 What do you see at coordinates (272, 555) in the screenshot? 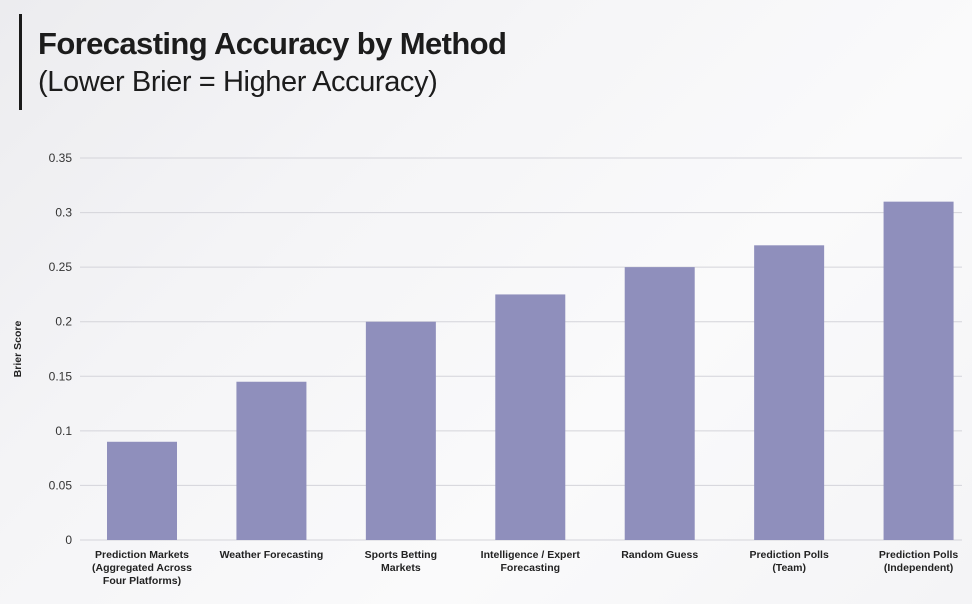
I see `x-category-label: Weather Forecasting` at bounding box center [272, 555].